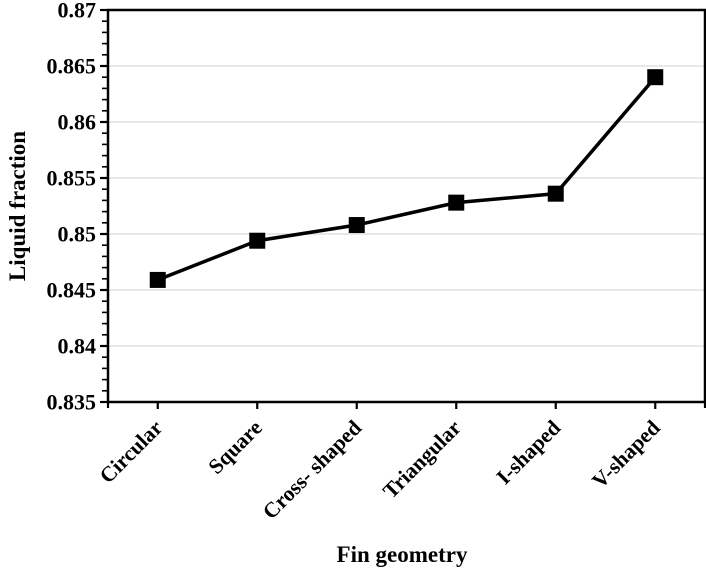  I want to click on x-tick-label: Cross- shaped, so click(312, 470).